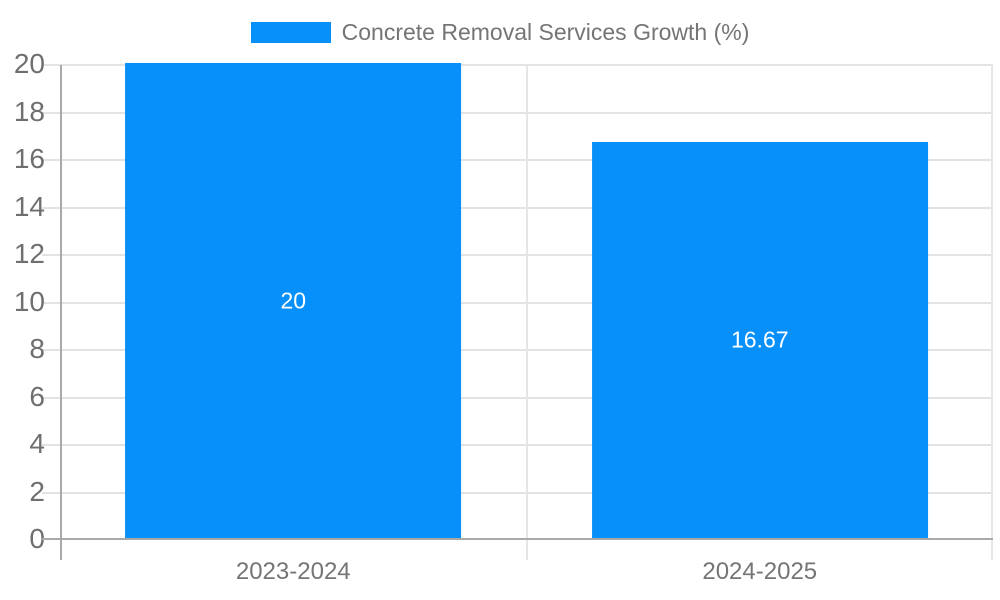  Describe the element at coordinates (29, 158) in the screenshot. I see `y-tick-label: 16` at that location.